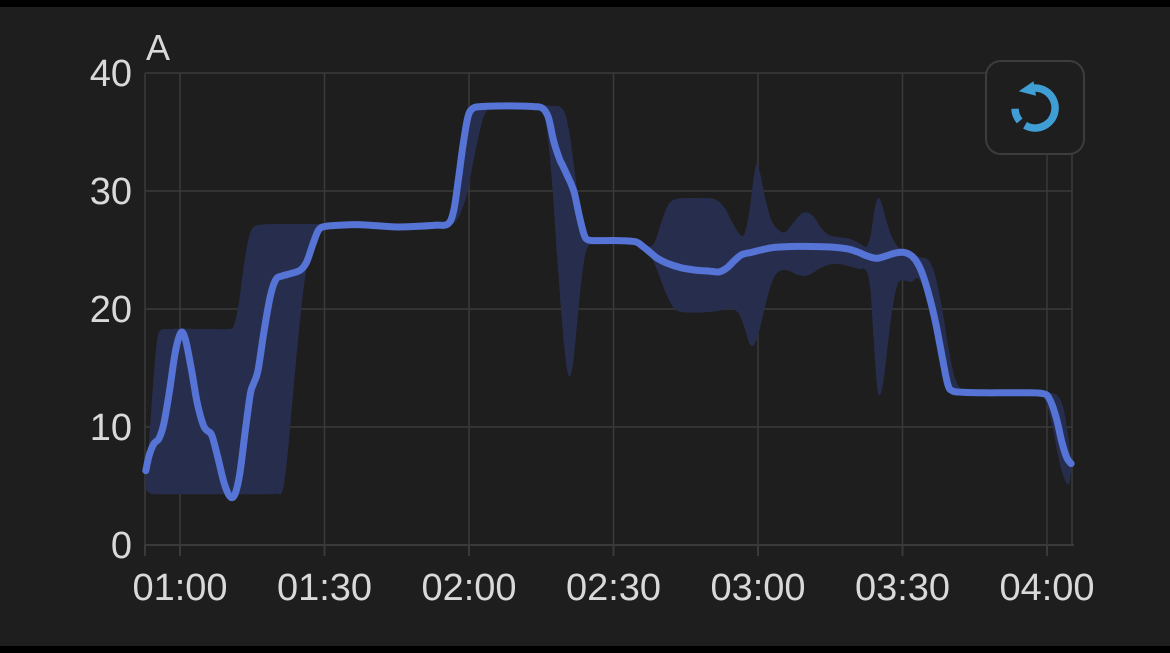 Image resolution: width=1170 pixels, height=653 pixels. Describe the element at coordinates (111, 192) in the screenshot. I see `y-tick-label: 30` at that location.